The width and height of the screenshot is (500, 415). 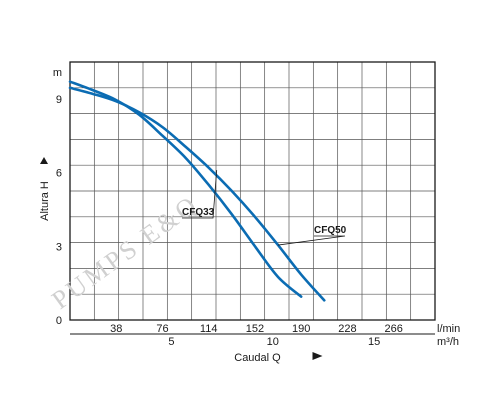 What do you see at coordinates (317, 356) in the screenshot?
I see `arrow-right-icon` at bounding box center [317, 356].